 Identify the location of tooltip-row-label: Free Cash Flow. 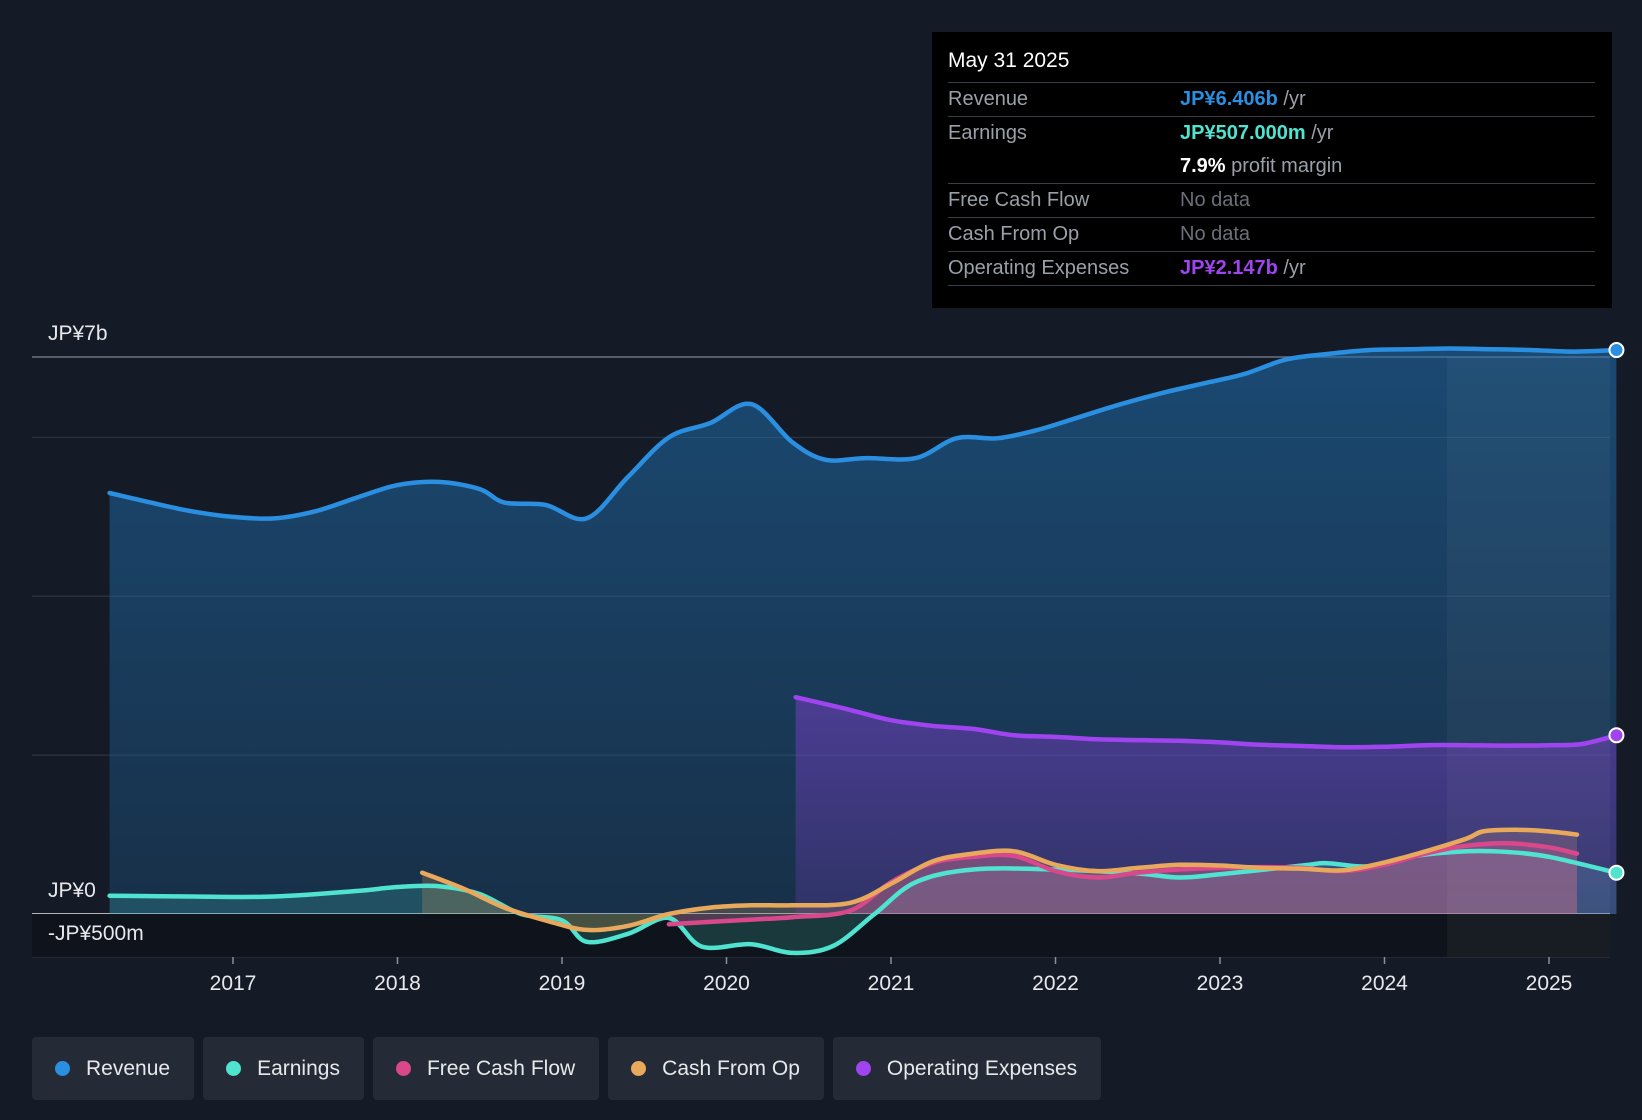
(1019, 200).